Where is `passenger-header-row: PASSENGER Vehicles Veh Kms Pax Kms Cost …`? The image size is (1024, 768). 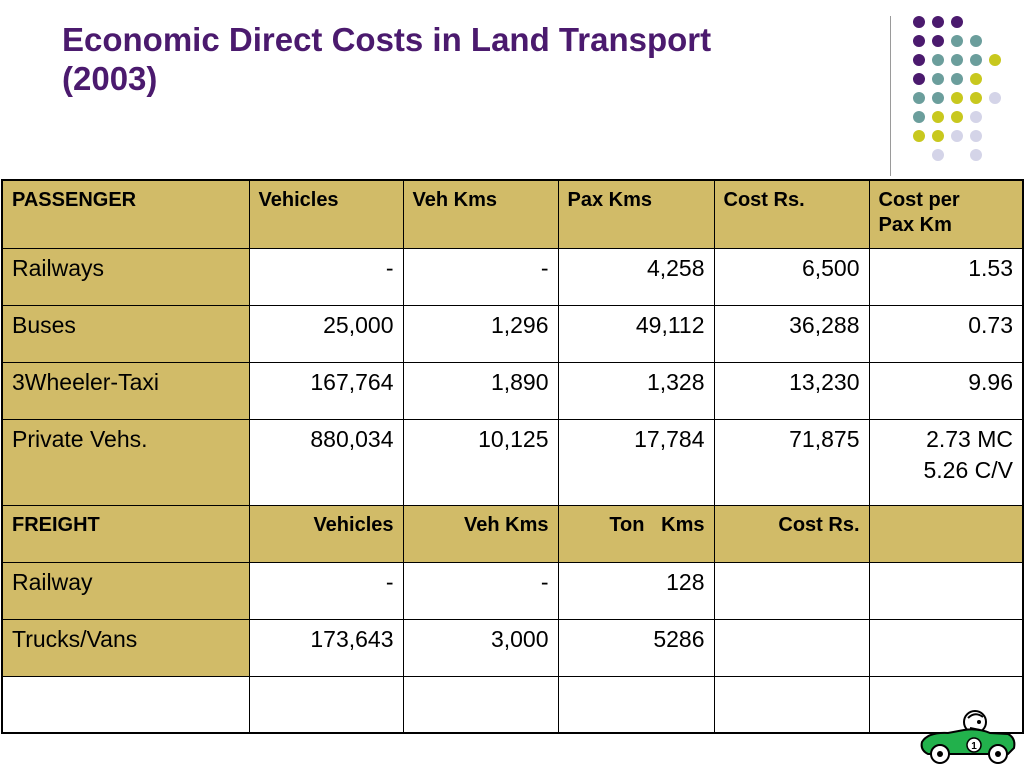
passenger-header-row: PASSENGER Vehicles Veh Kms Pax Kms Cost … is located at coordinates (512, 214).